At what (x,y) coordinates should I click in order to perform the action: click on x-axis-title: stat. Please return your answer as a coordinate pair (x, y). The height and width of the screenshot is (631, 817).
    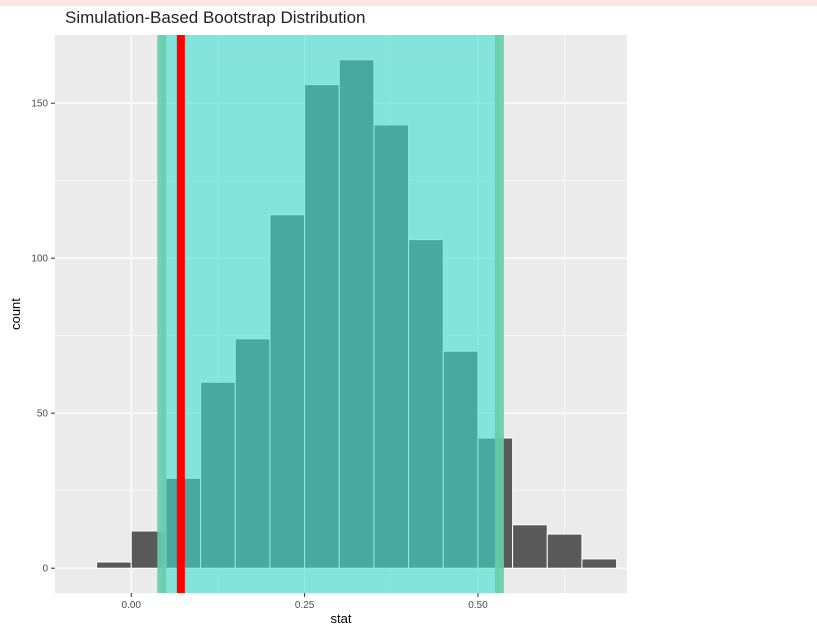
    Looking at the image, I should click on (341, 618).